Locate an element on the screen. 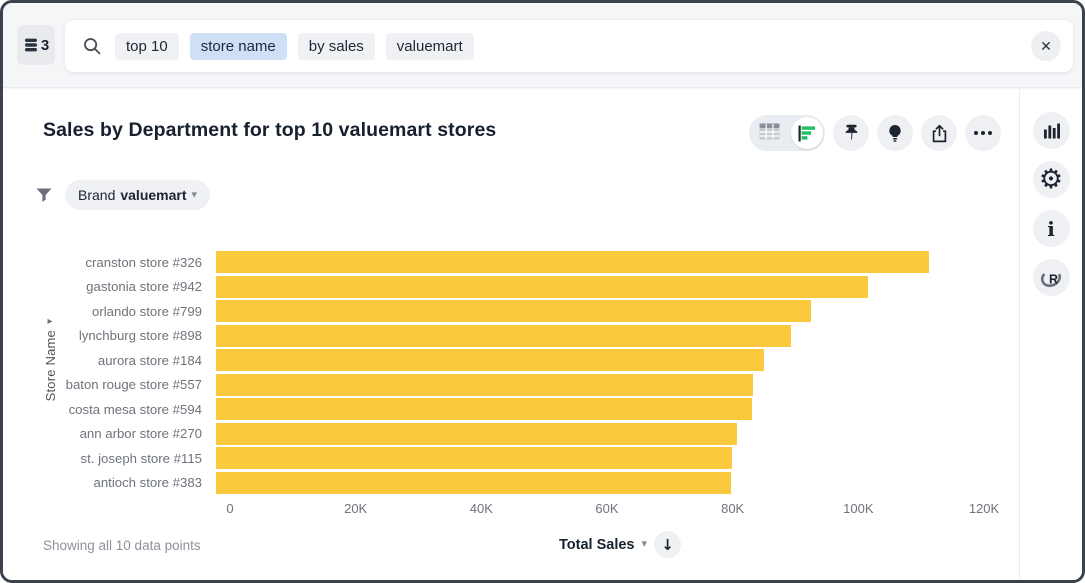  r-logo-icon: R is located at coordinates (1051, 277).